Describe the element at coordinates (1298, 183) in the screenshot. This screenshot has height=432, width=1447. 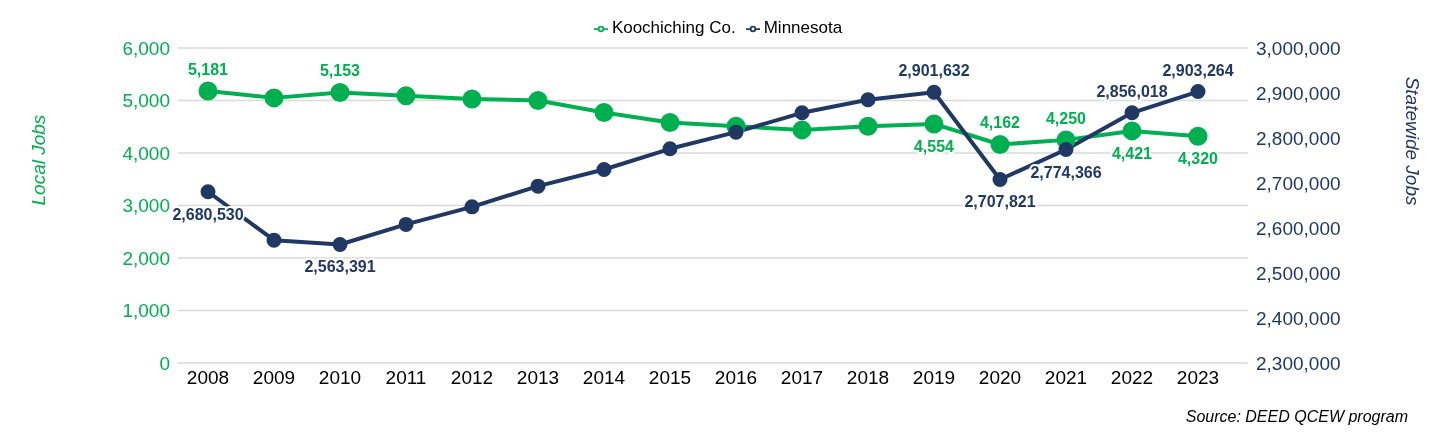
I see `y2-tick-label: 2,700,000` at that location.